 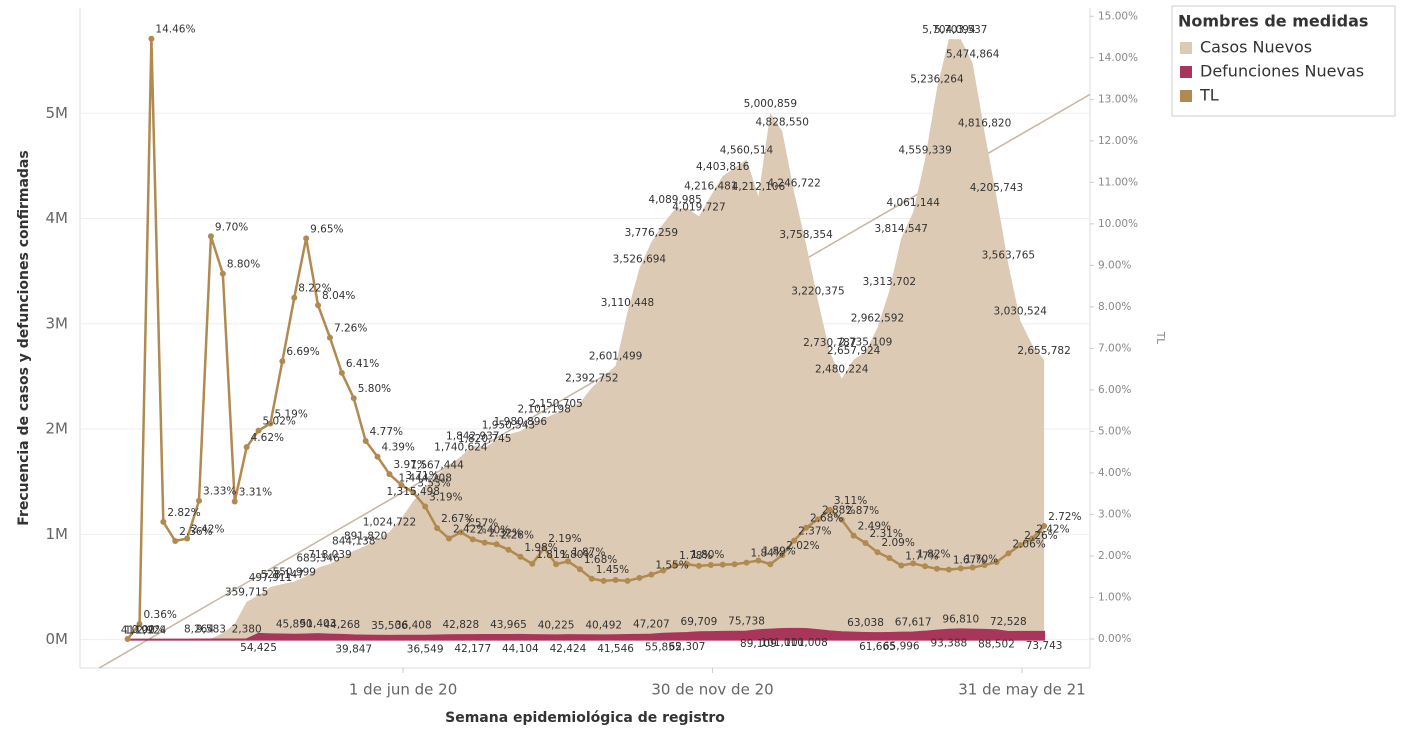 What do you see at coordinates (472, 437) in the screenshot?
I see `data-label: 1,842,937` at bounding box center [472, 437].